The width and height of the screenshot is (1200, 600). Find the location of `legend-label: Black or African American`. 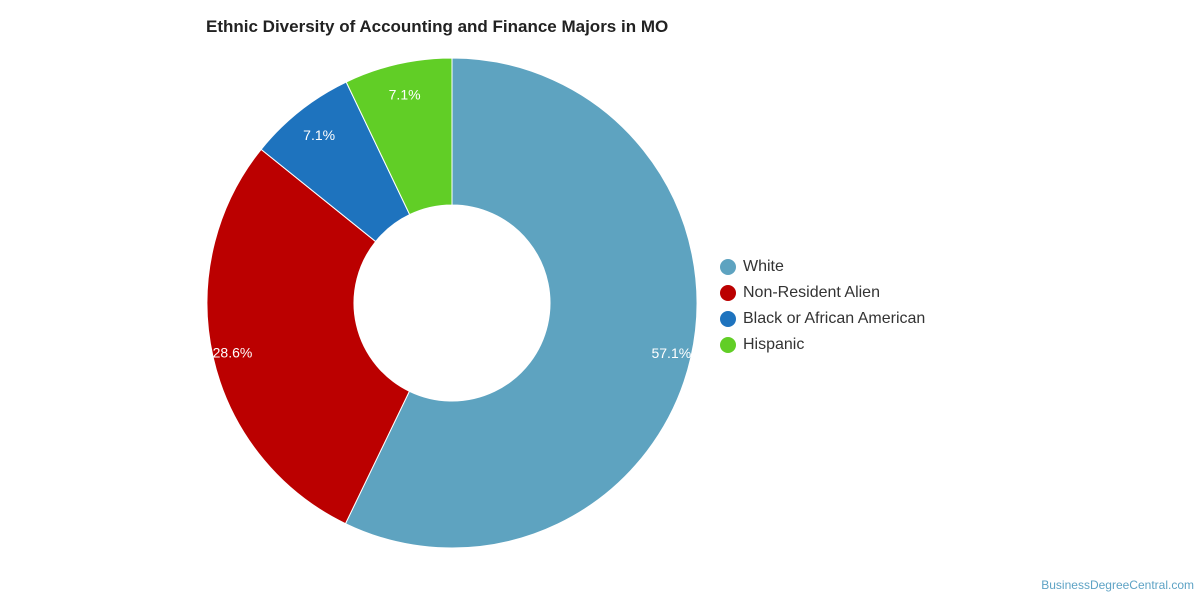

legend-label: Black or African American is located at coordinates (834, 318).